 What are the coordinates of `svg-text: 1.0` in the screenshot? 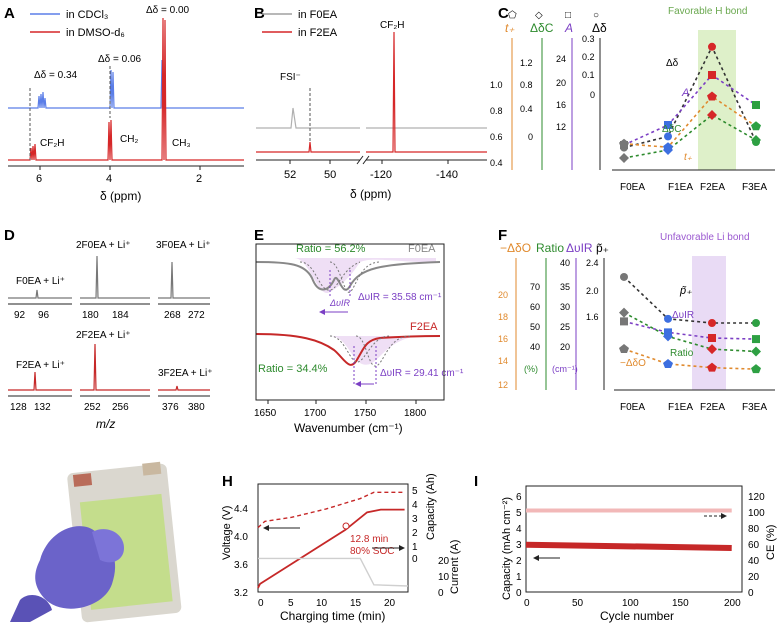 It's located at (496, 85).